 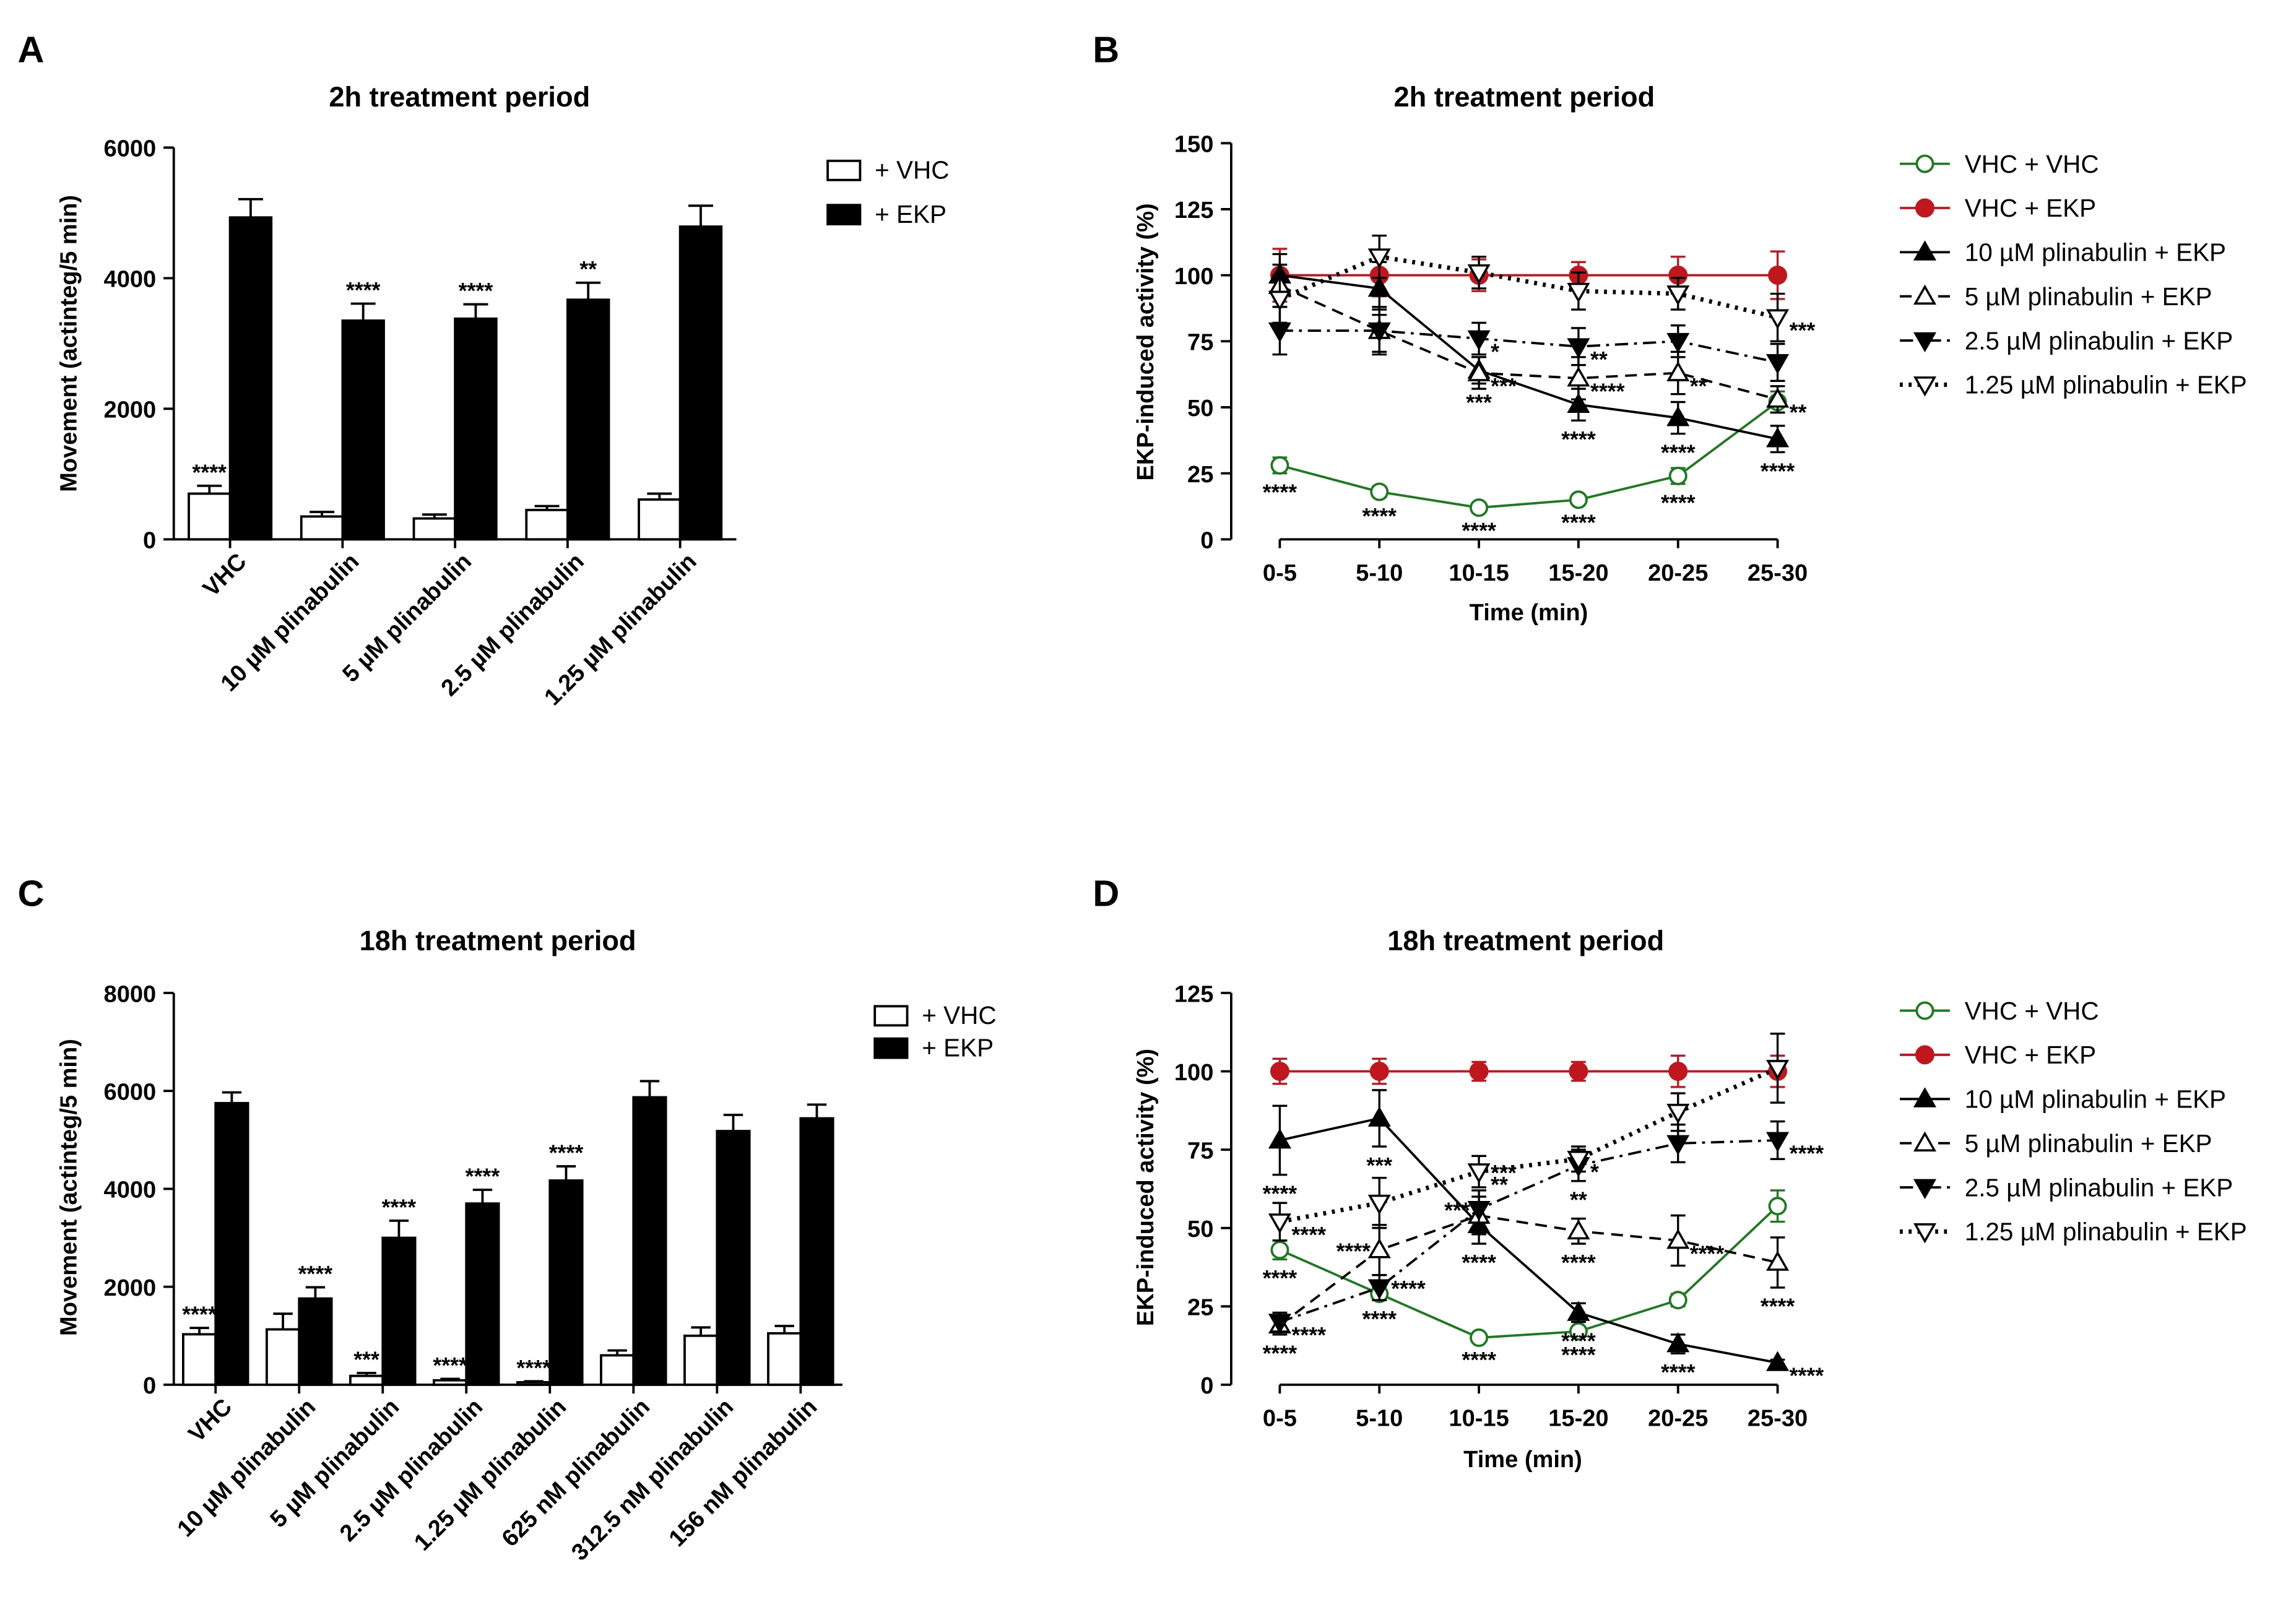 What do you see at coordinates (366, 1360) in the screenshot?
I see `panel-c-sig-0-2: ***` at bounding box center [366, 1360].